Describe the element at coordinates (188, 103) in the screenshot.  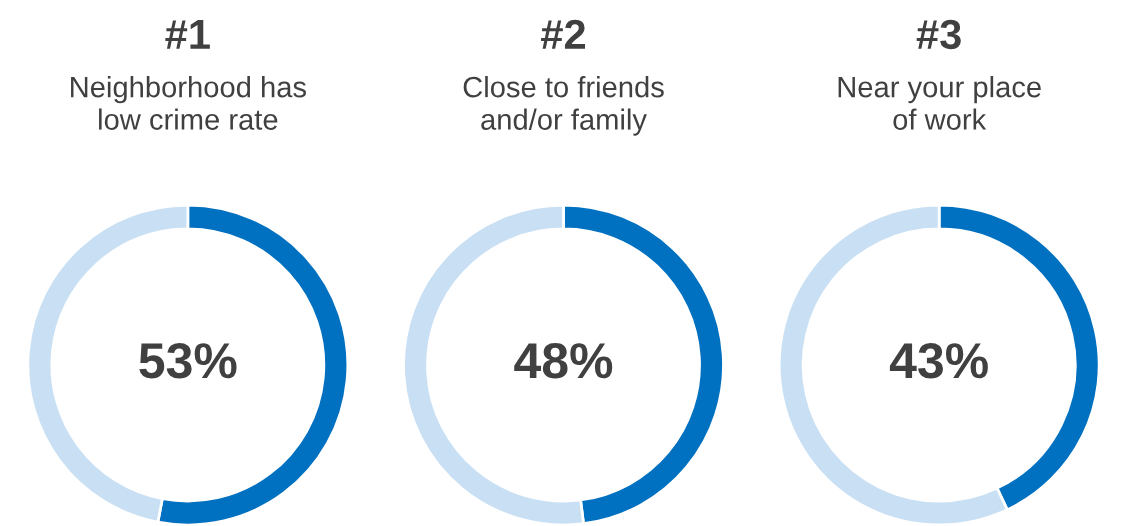
I see `chart-subtitle: Neighborhood has low crime rate` at that location.